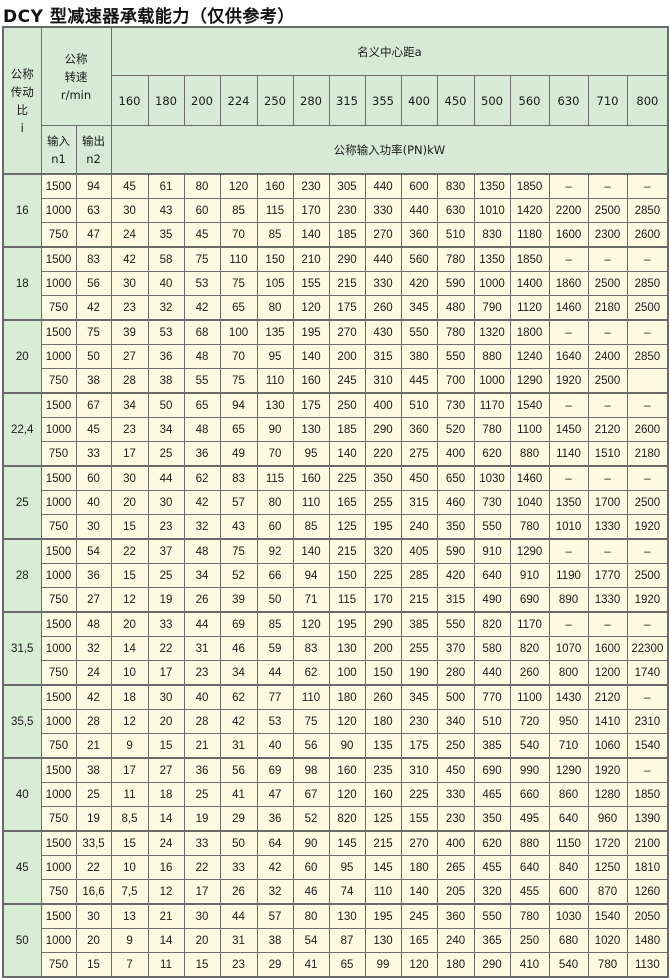 Image resolution: width=670 pixels, height=978 pixels. Describe the element at coordinates (568, 454) in the screenshot. I see `power-cell: 1140` at that location.